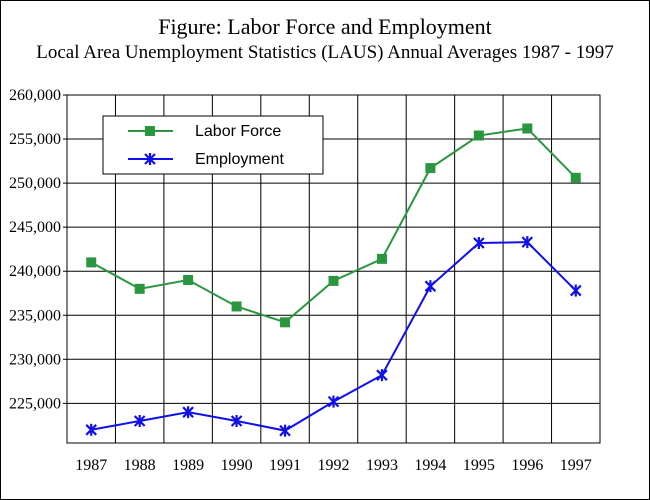 The height and width of the screenshot is (500, 650). I want to click on legend-labor-force-marker, so click(150, 131).